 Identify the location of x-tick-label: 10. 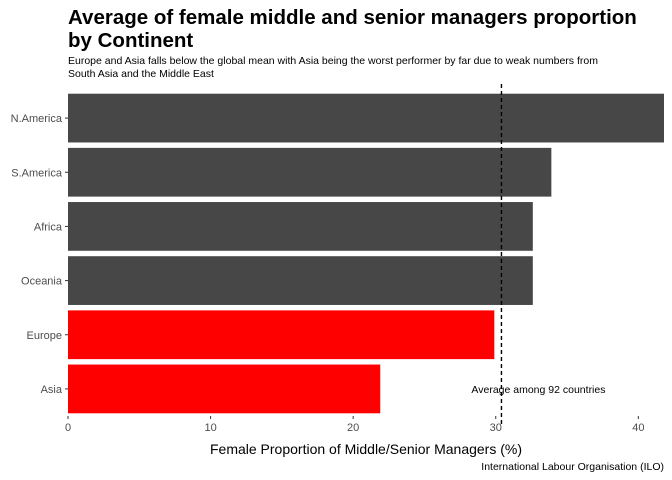
(210, 428).